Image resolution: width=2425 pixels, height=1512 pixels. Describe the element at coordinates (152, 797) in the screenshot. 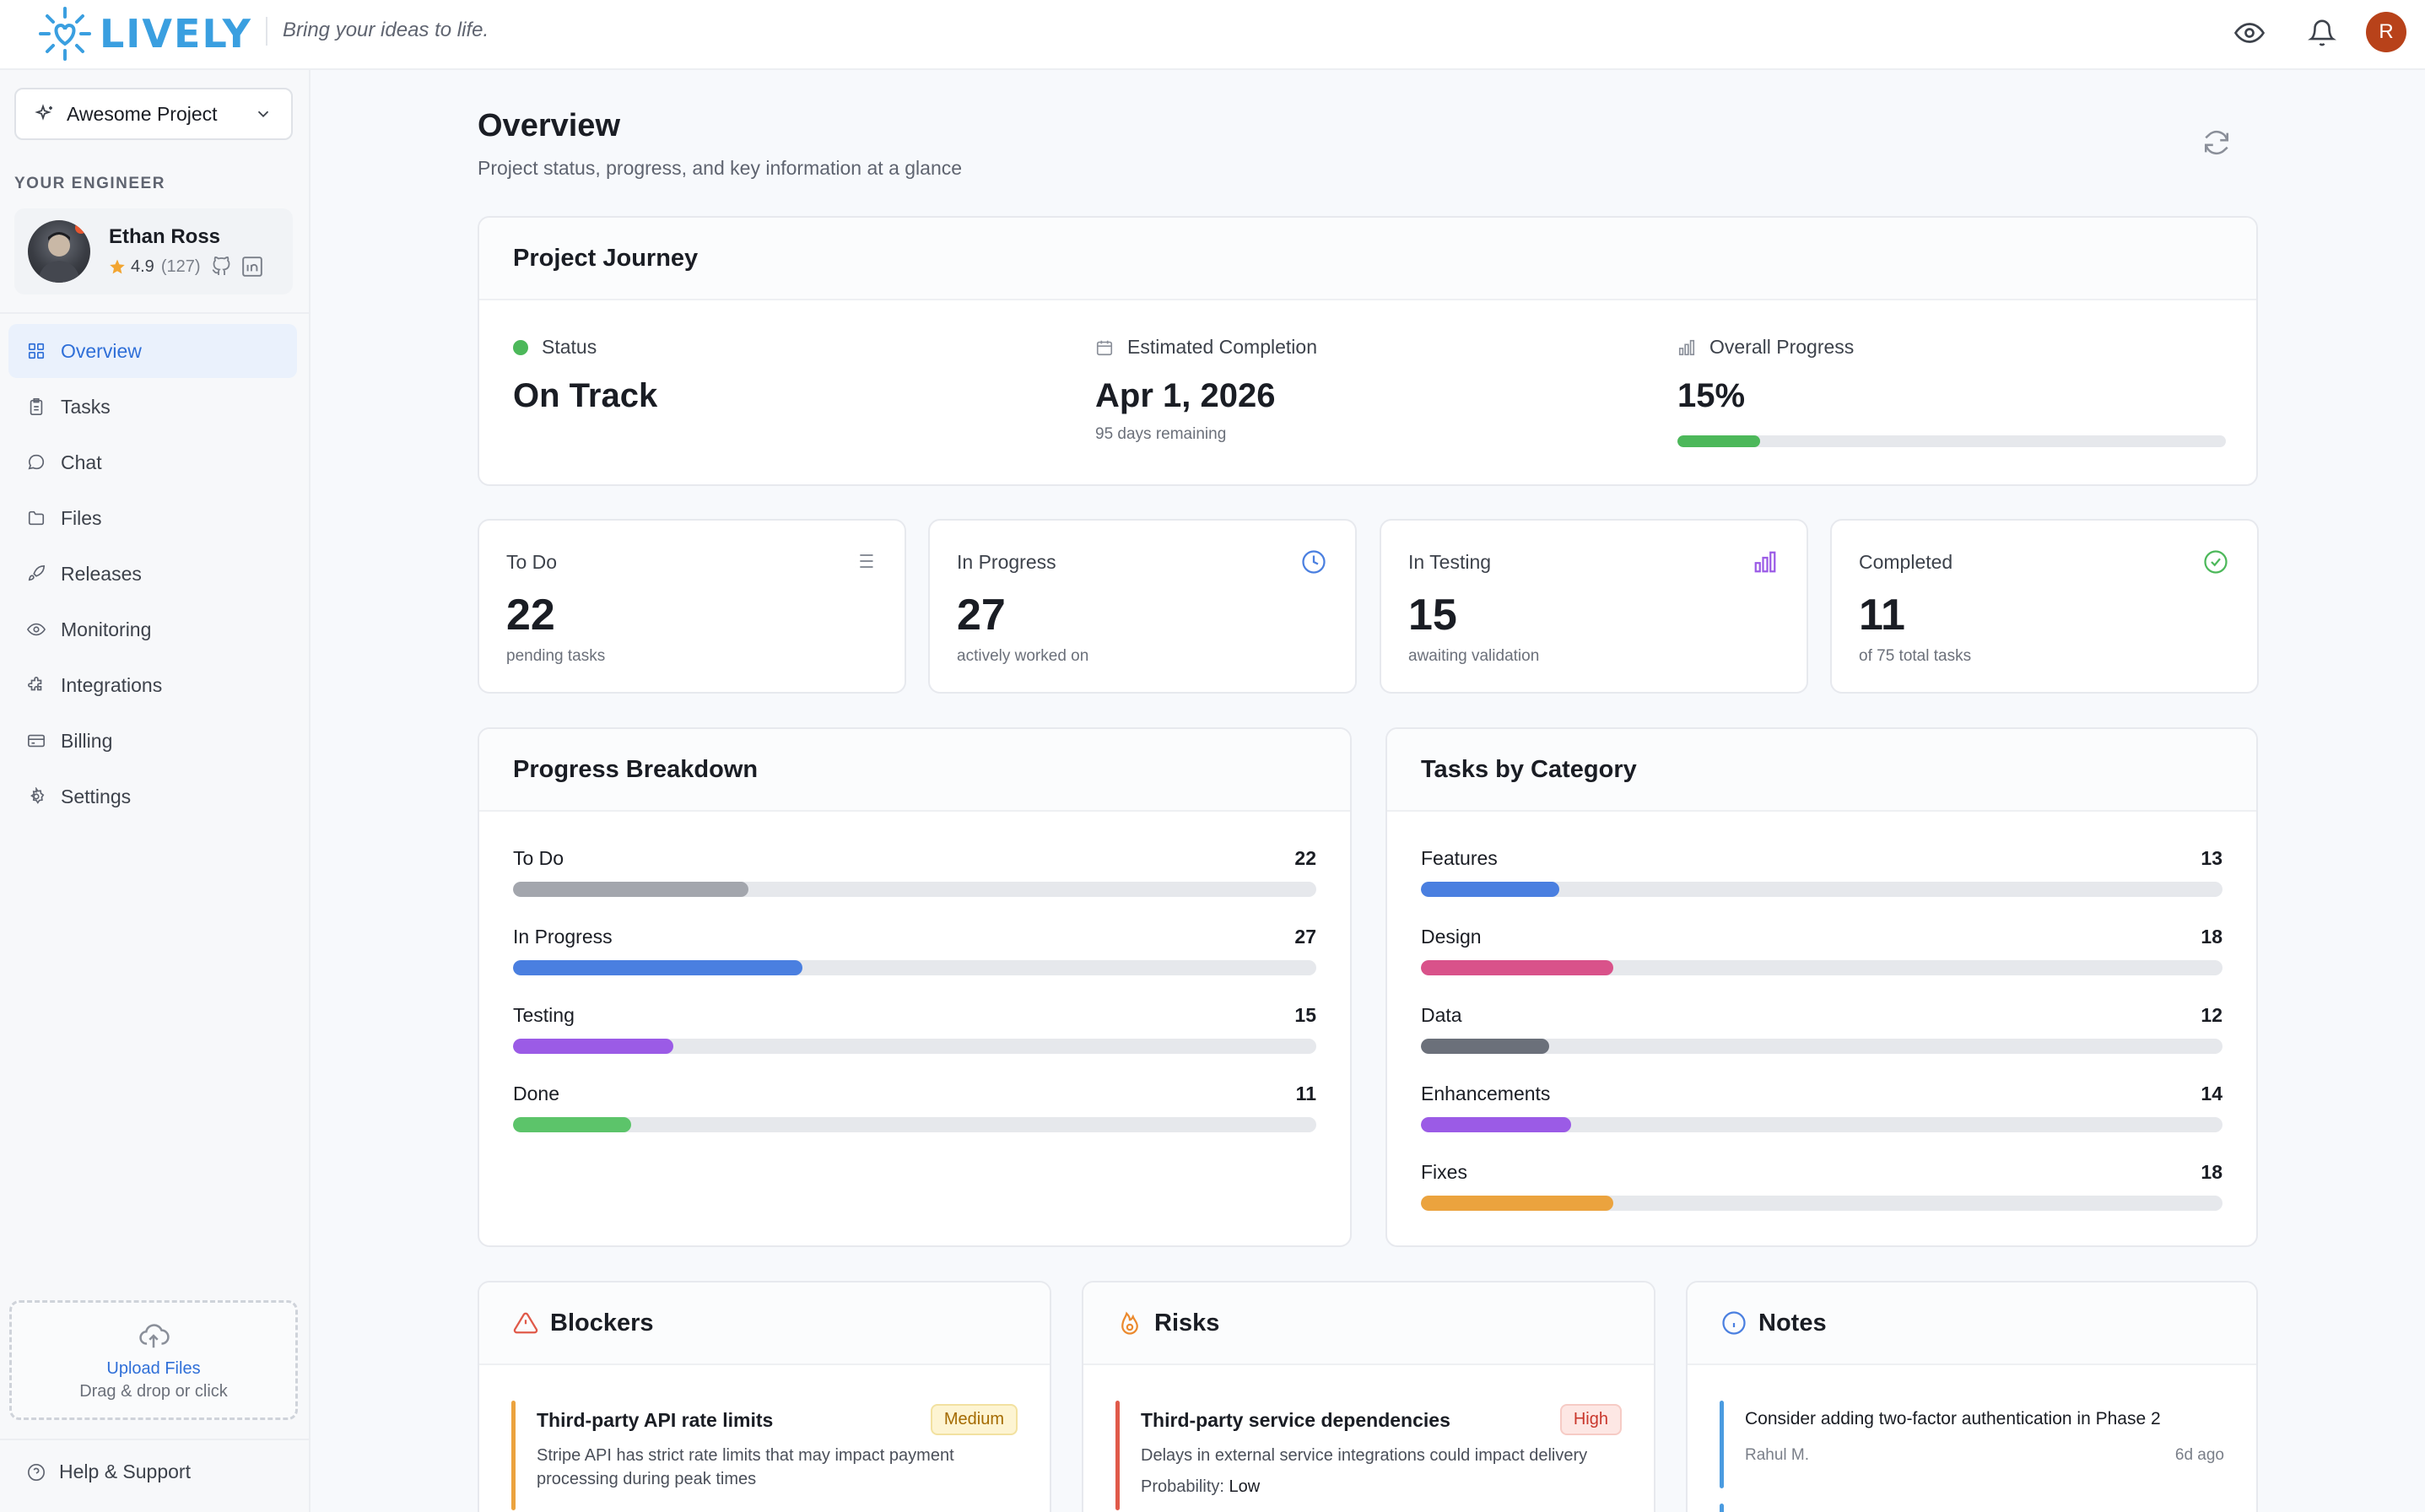

I see `sidebar-item-settings: Settings` at that location.